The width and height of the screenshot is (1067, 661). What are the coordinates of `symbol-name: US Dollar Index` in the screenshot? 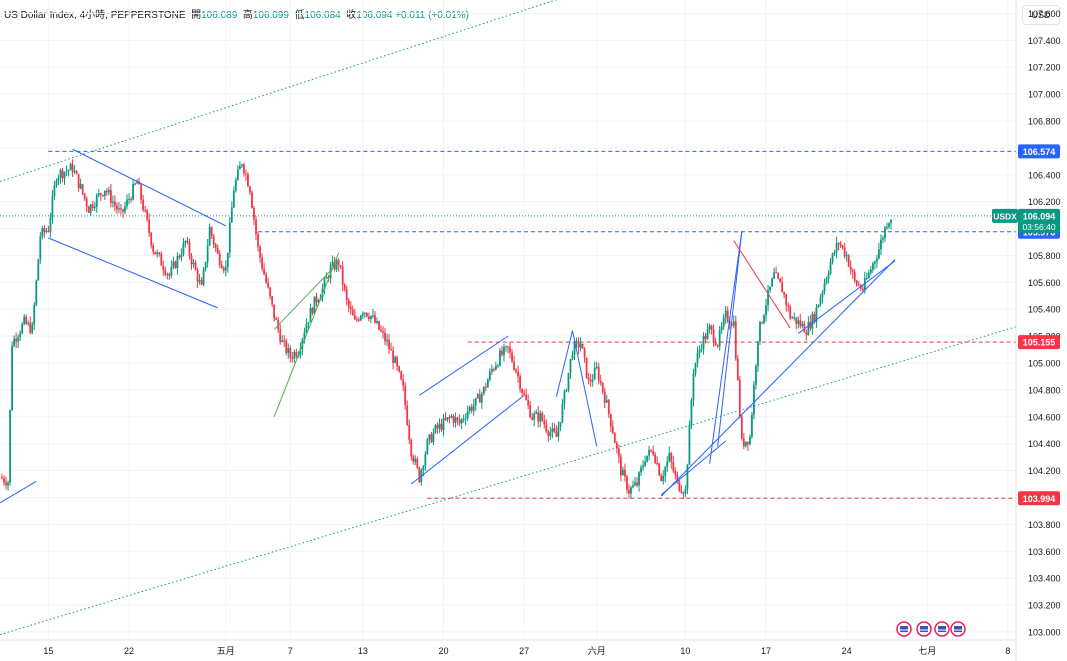 It's located at (39, 15).